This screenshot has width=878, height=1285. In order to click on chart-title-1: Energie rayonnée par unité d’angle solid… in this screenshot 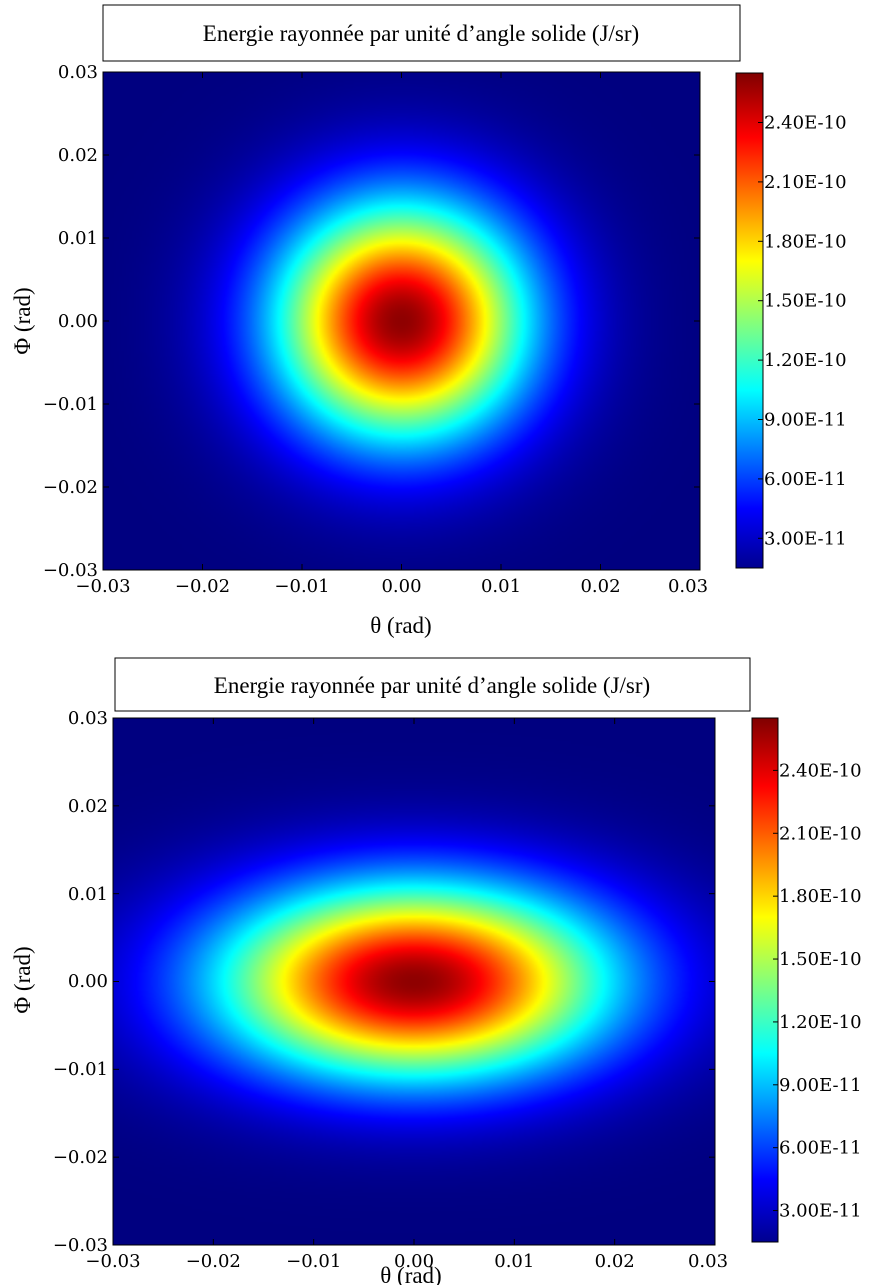, I will do `click(421, 33)`.